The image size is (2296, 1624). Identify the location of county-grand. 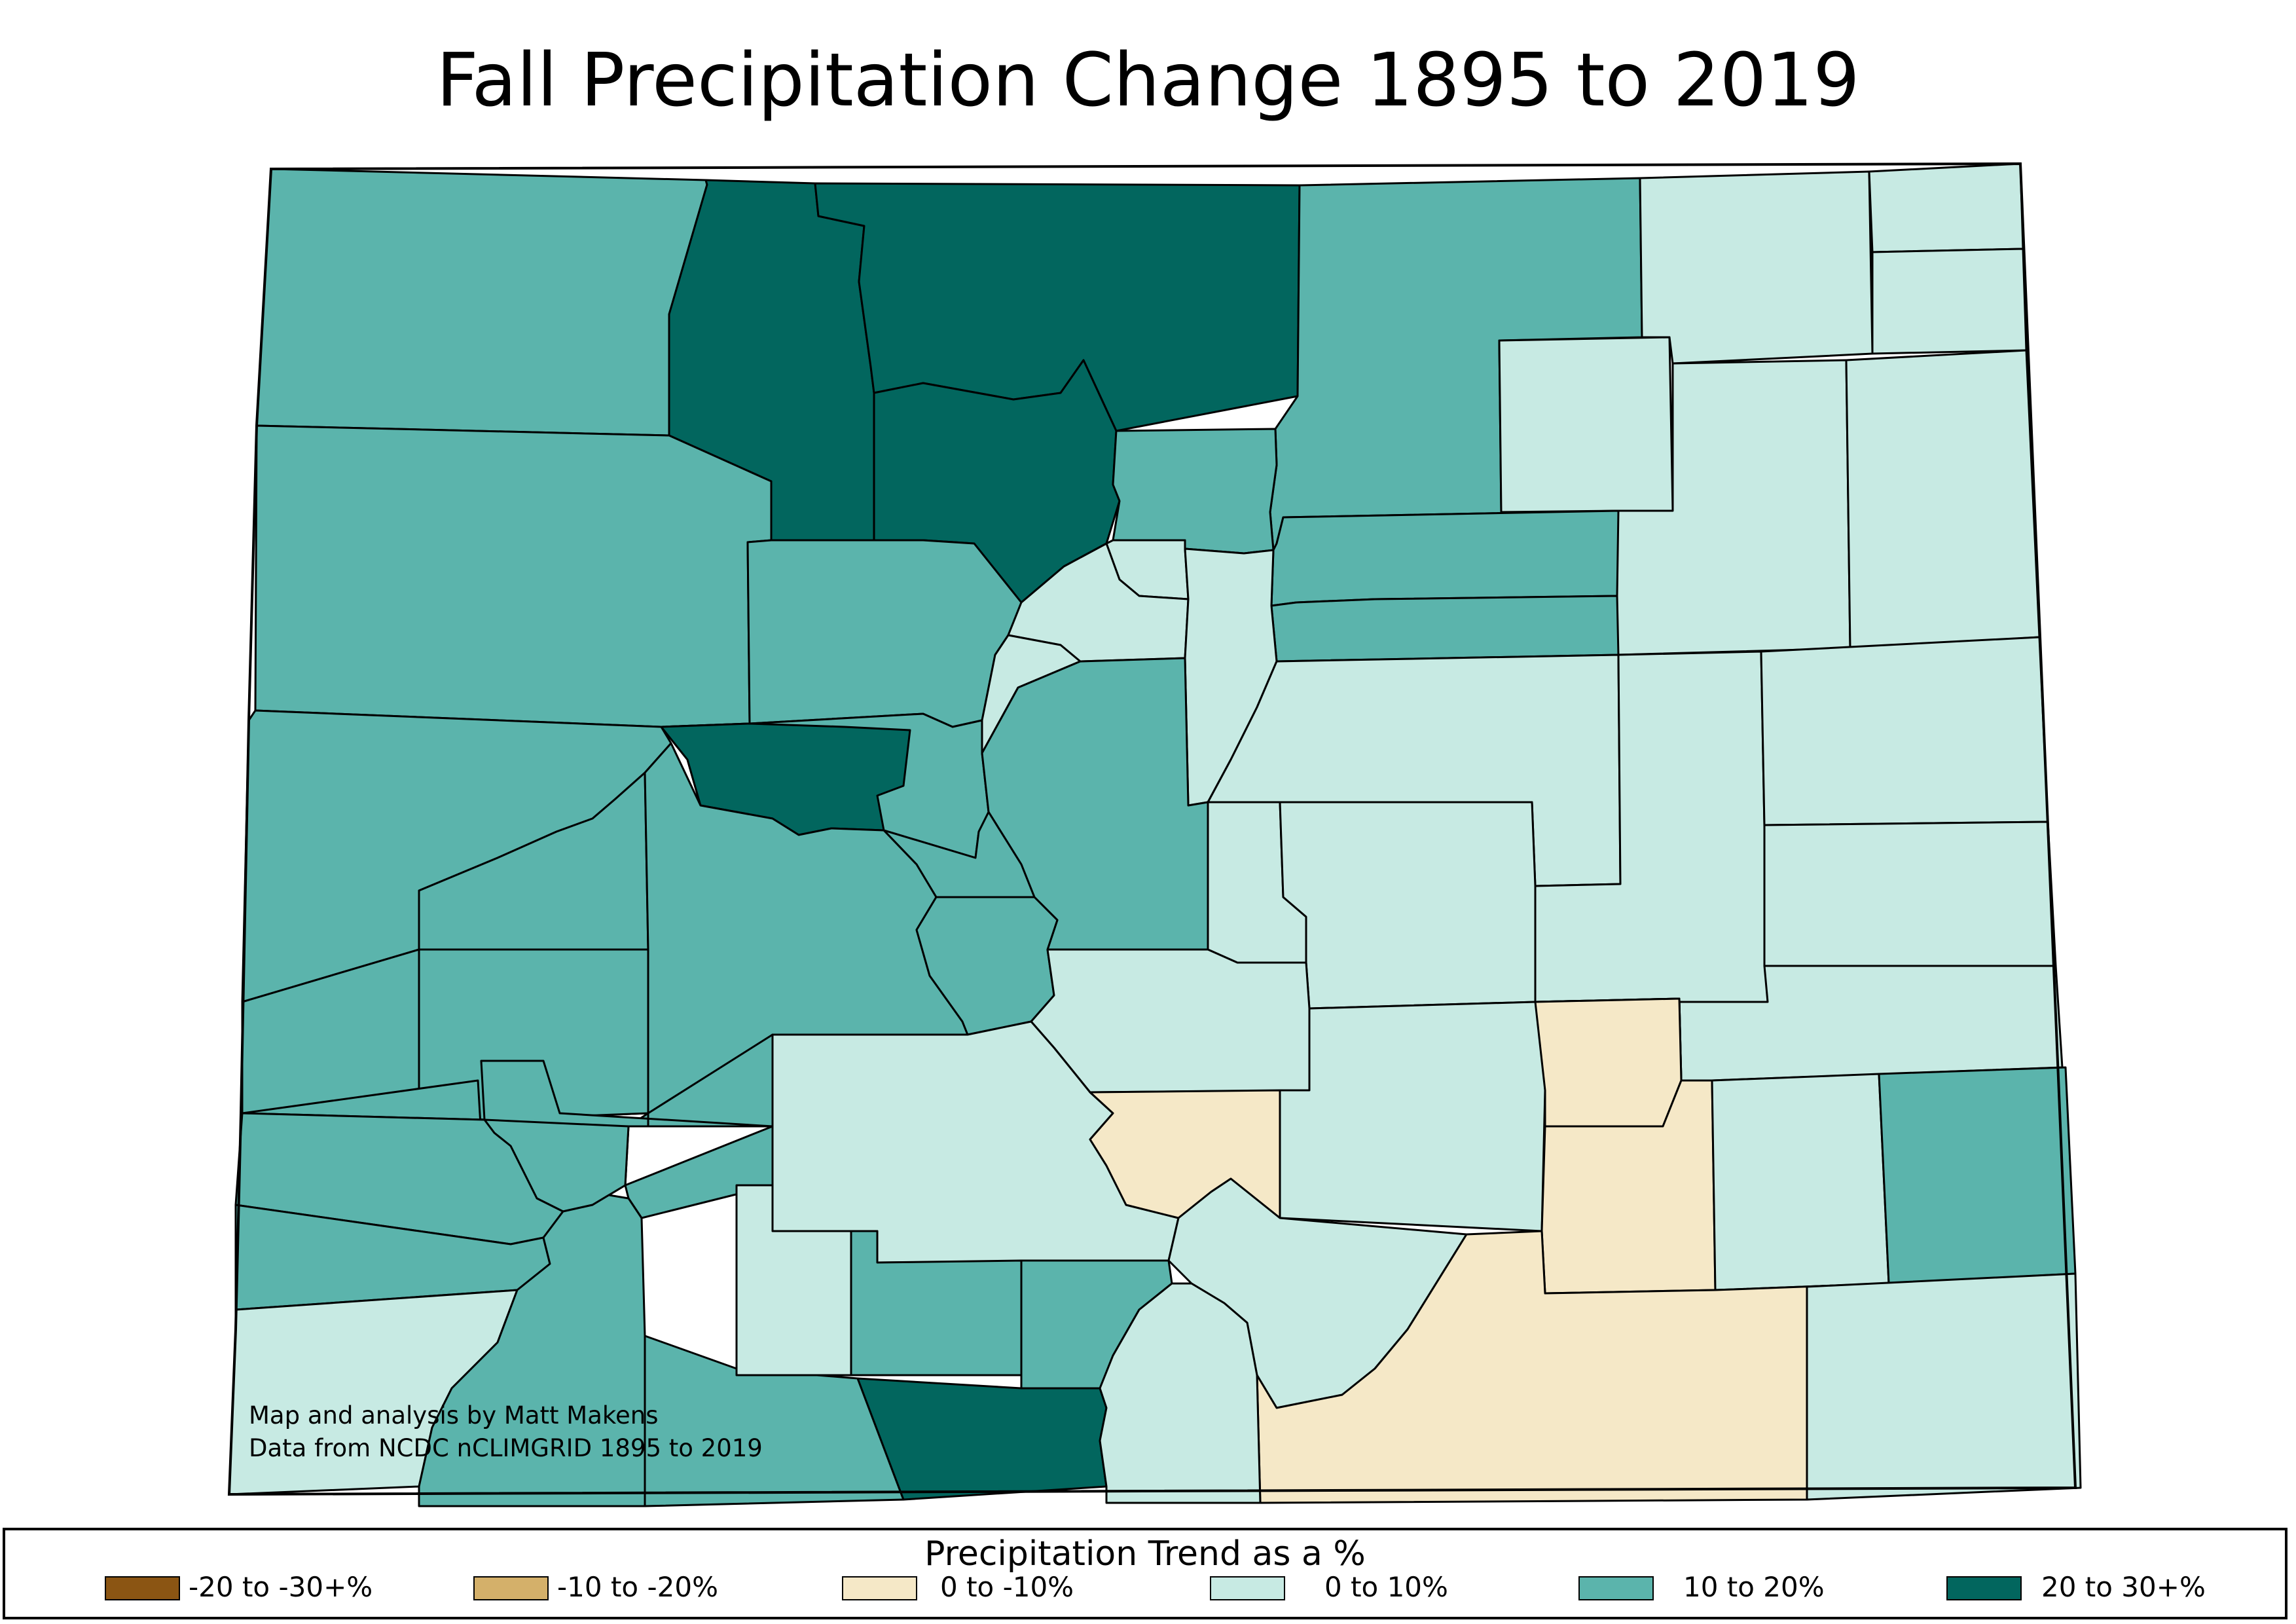
(884, 633).